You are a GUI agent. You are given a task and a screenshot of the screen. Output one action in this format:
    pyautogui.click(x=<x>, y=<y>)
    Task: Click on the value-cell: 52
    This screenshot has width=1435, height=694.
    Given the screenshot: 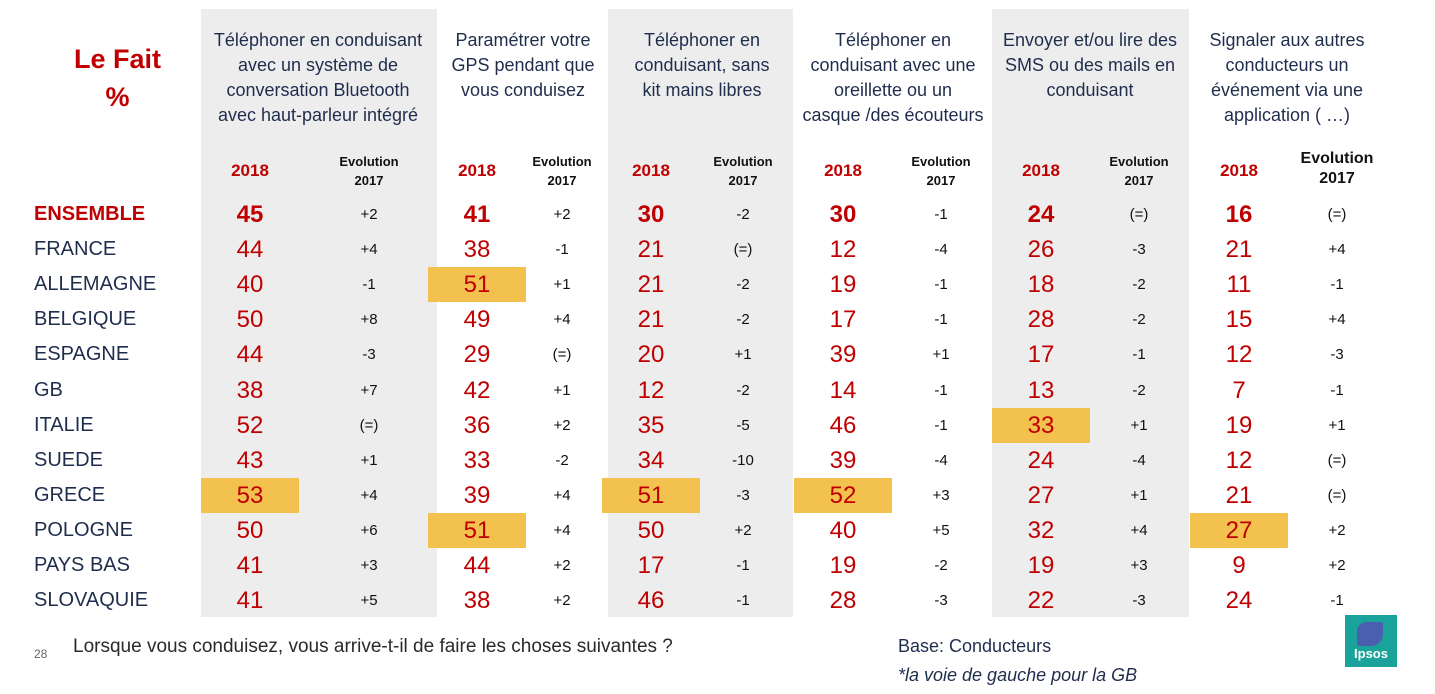 What is the action you would take?
    pyautogui.click(x=843, y=495)
    